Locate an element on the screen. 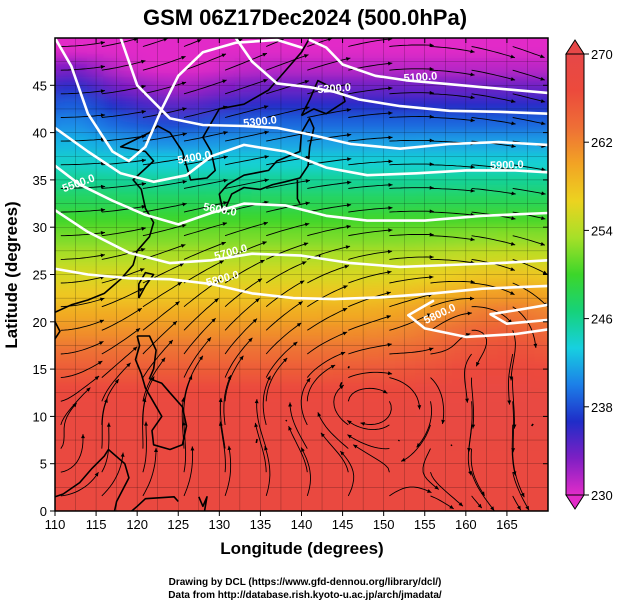 The width and height of the screenshot is (619, 605). contour-label: 5400.0 is located at coordinates (194, 158).